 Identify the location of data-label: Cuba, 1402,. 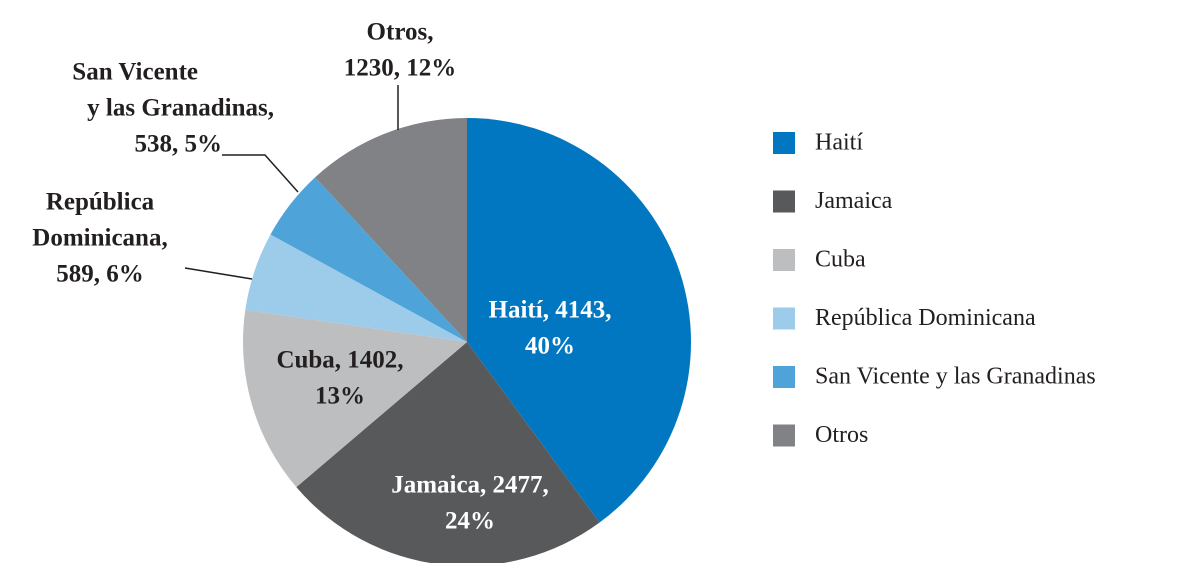
(339, 360).